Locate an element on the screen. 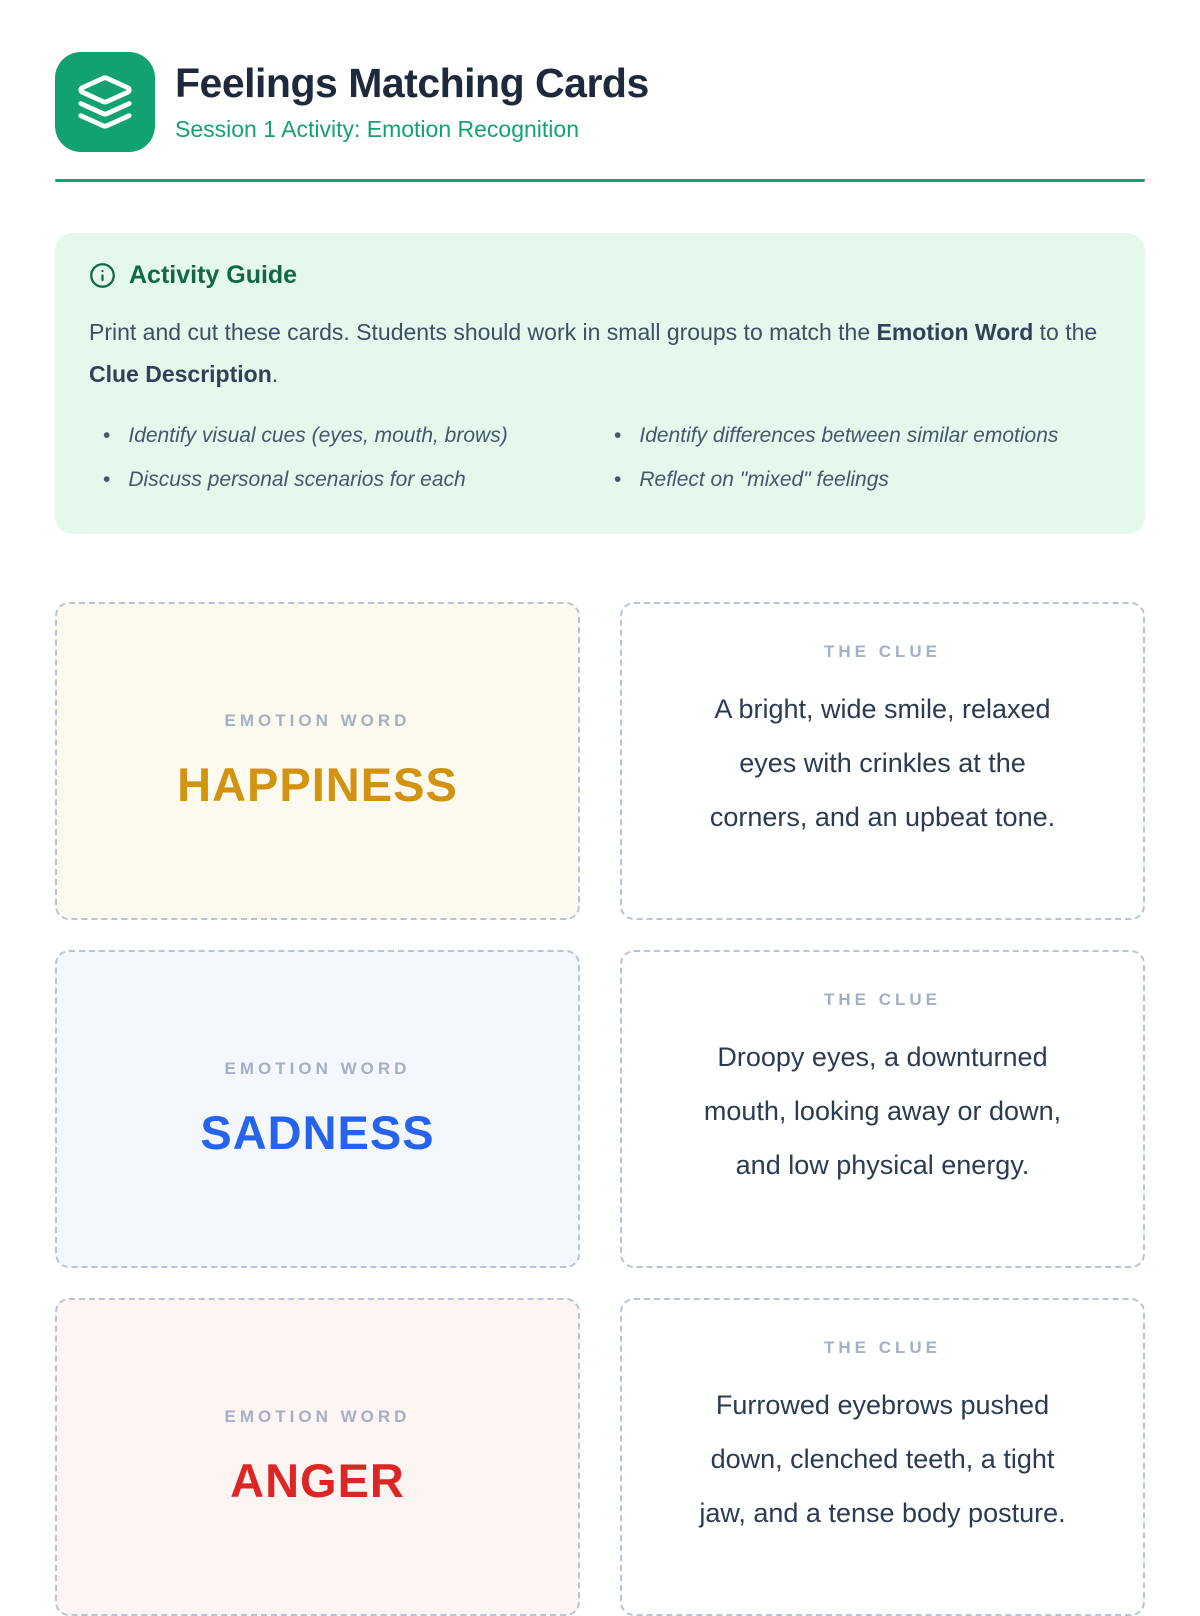 The width and height of the screenshot is (1200, 1616). guide-intro-segment: to the is located at coordinates (1065, 332).